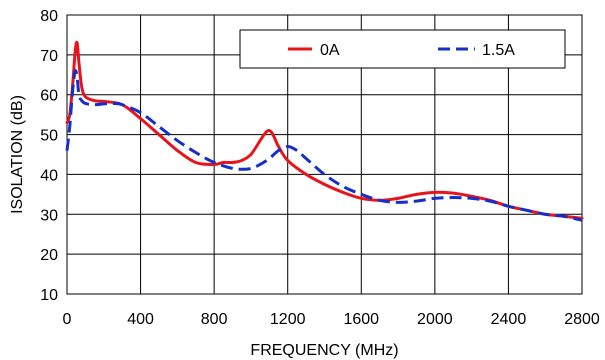 The width and height of the screenshot is (605, 360). What do you see at coordinates (509, 319) in the screenshot?
I see `x-tick-label: 2400` at bounding box center [509, 319].